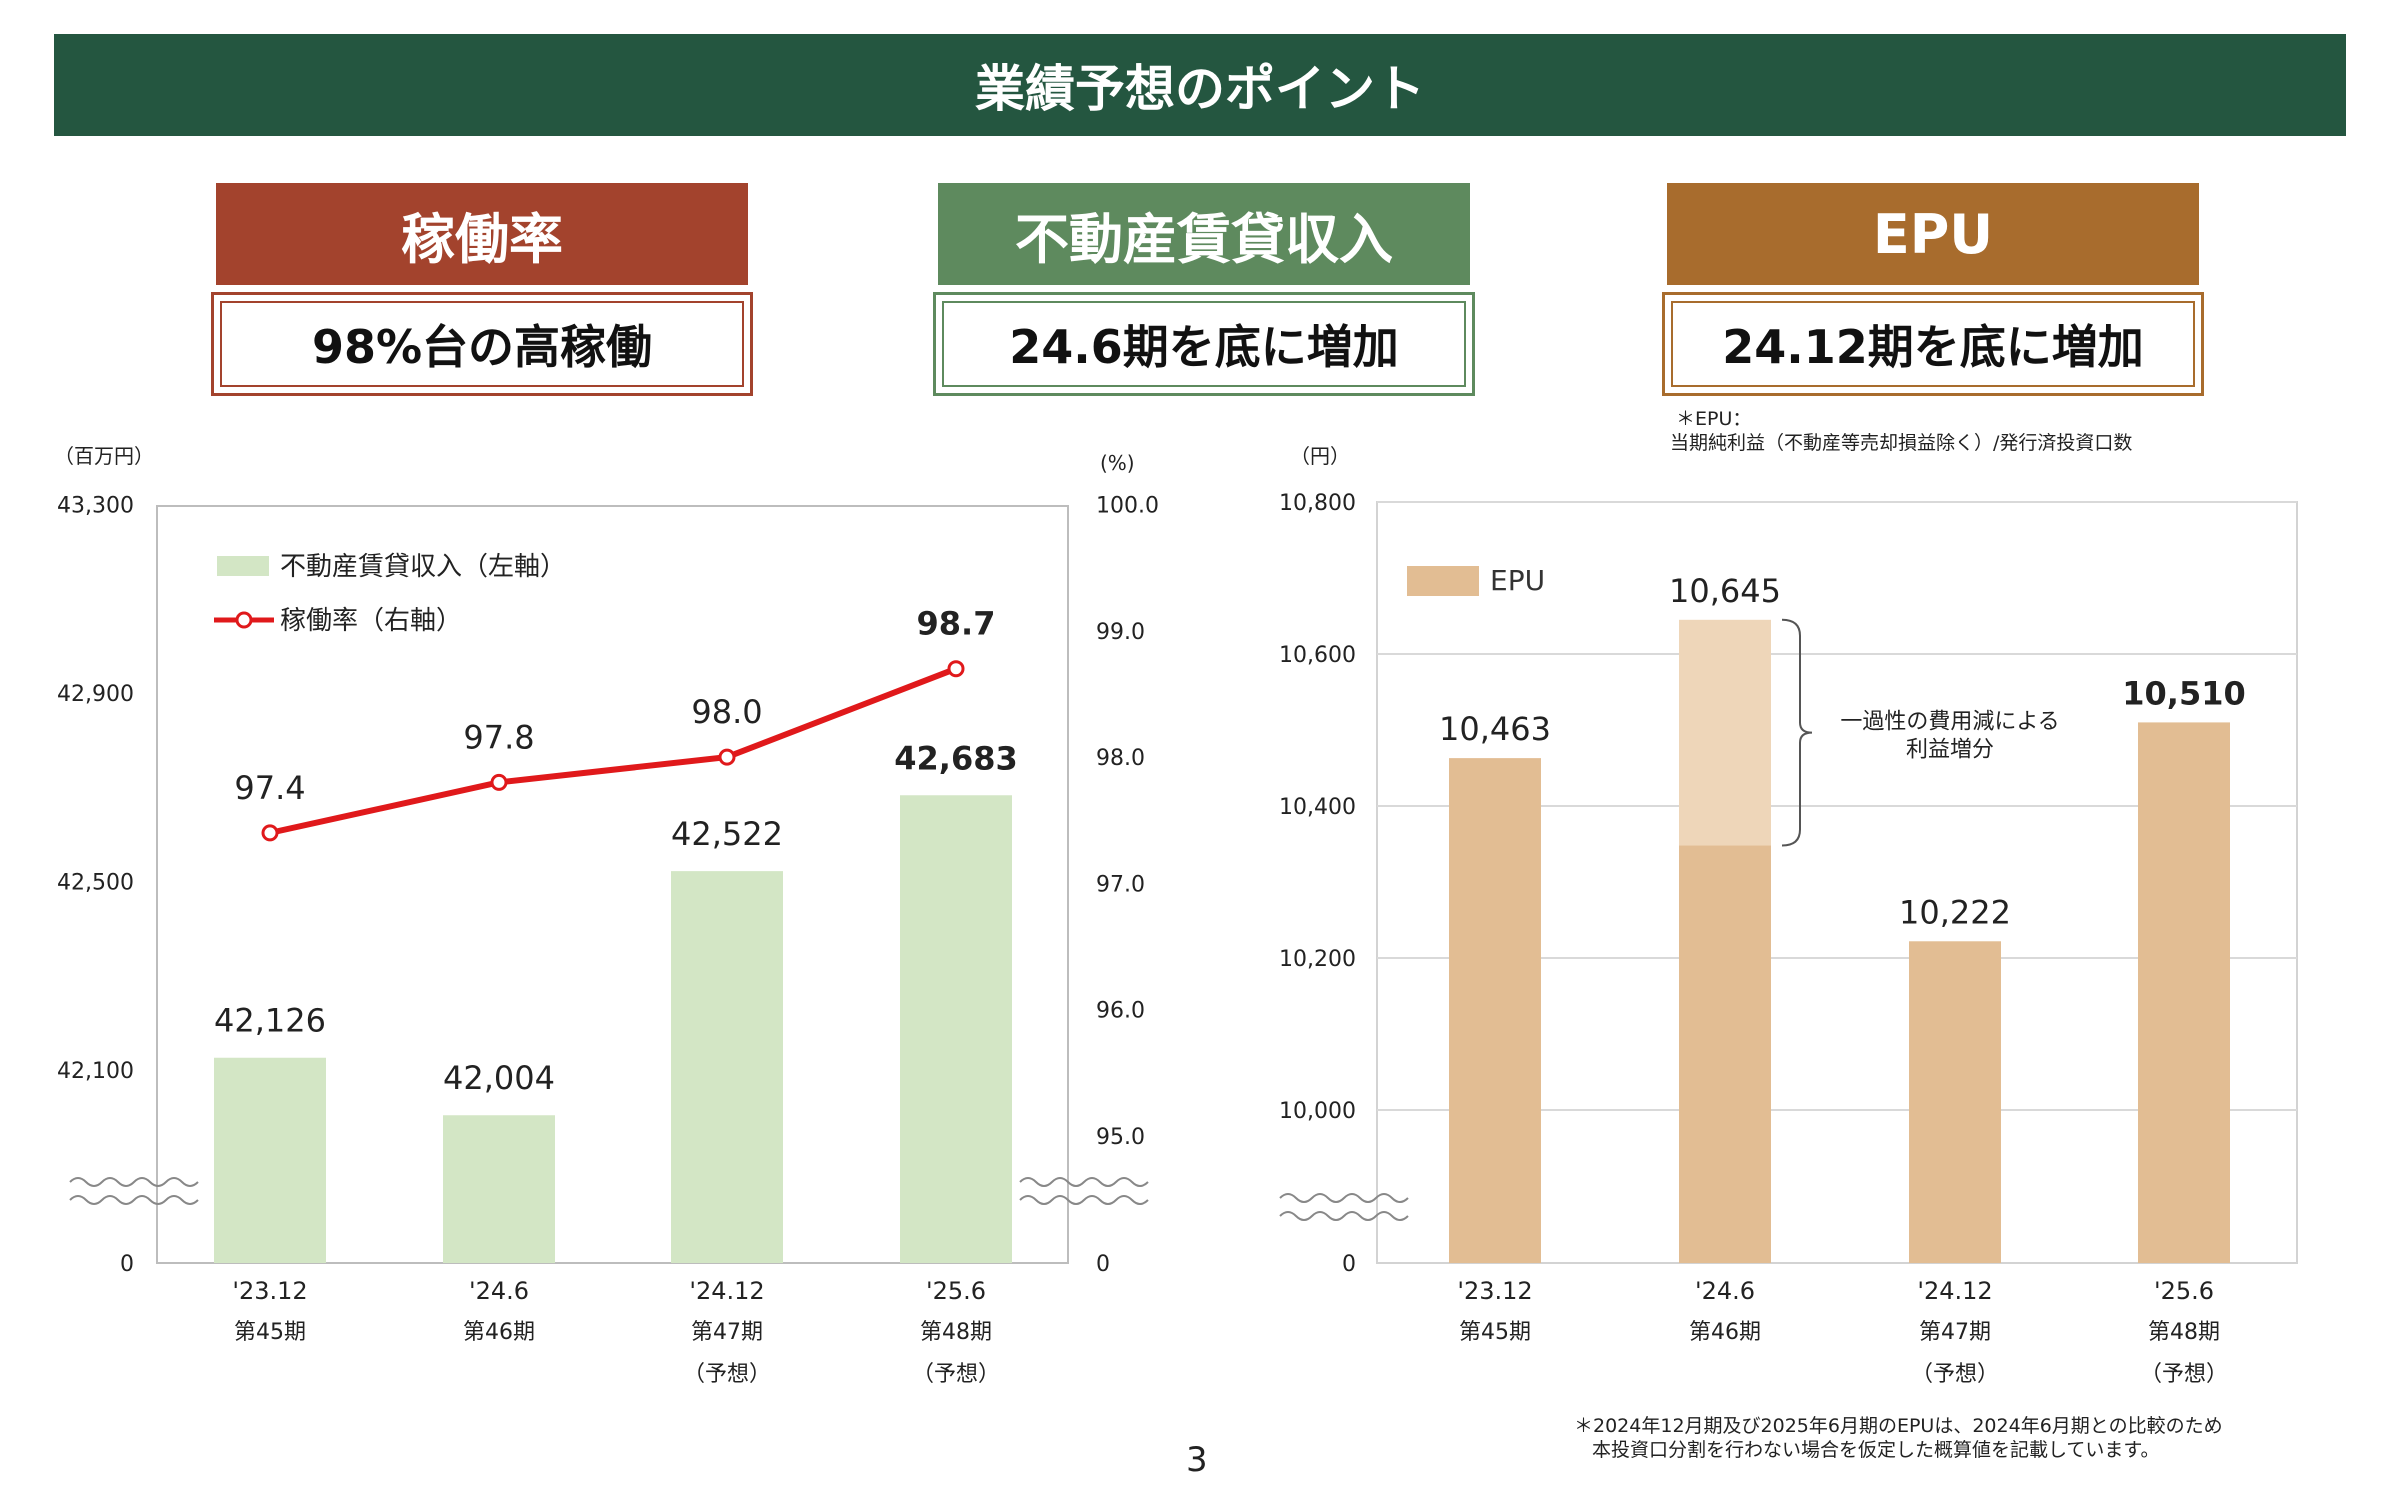 This screenshot has height=1494, width=2400. Describe the element at coordinates (482, 347) in the screenshot. I see `kpi-occupancy-value: 98%台の高稼働` at that location.